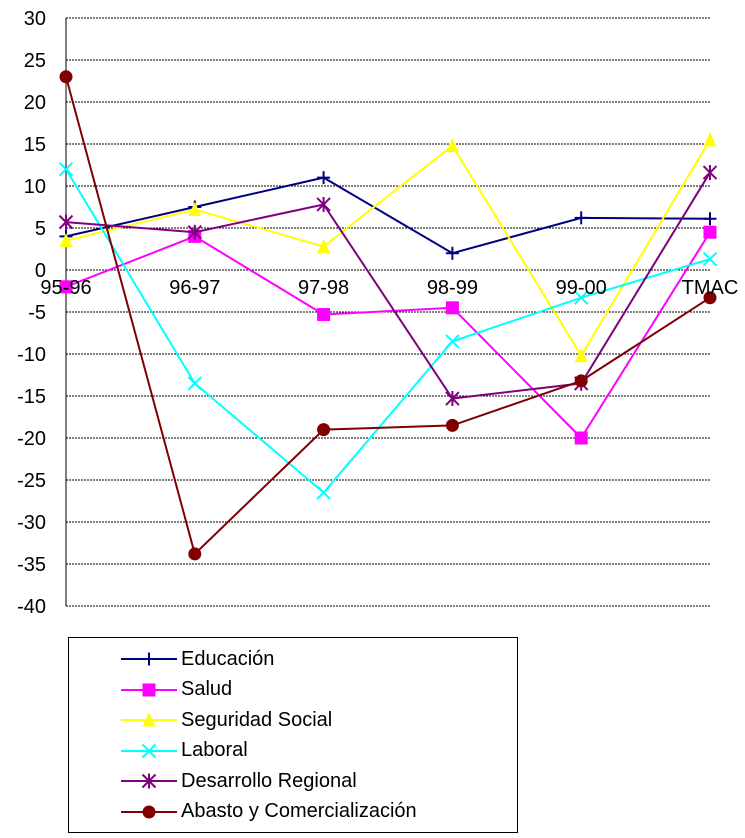  What do you see at coordinates (37, 313) in the screenshot?
I see `y-tick-label: -5` at bounding box center [37, 313].